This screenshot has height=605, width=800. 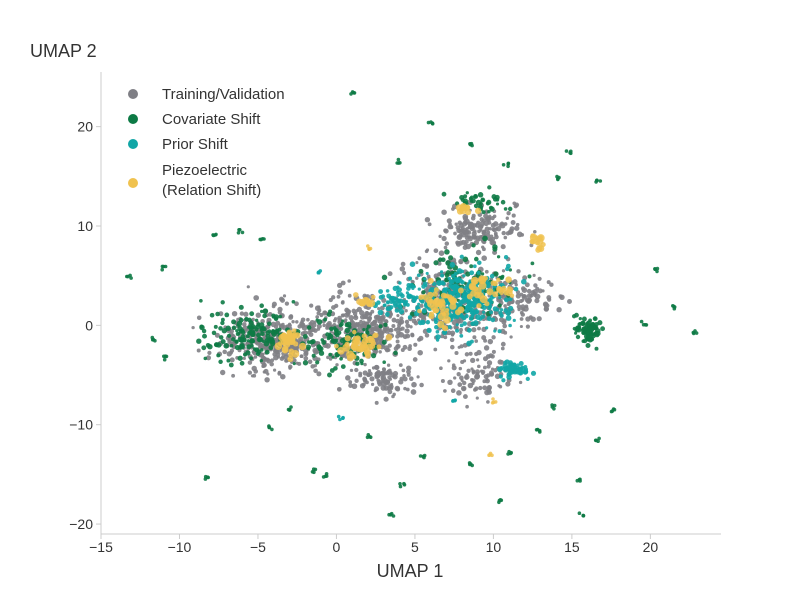 What do you see at coordinates (133, 94) in the screenshot?
I see `legend-marker` at bounding box center [133, 94].